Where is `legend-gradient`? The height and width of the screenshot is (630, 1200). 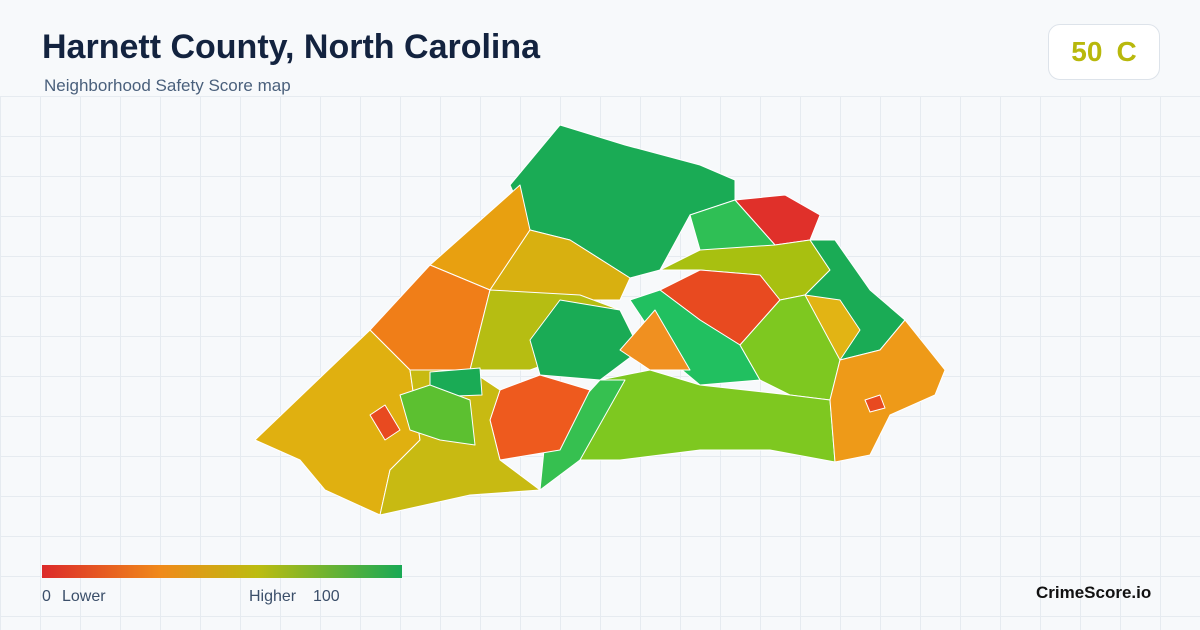 legend-gradient is located at coordinates (222, 571).